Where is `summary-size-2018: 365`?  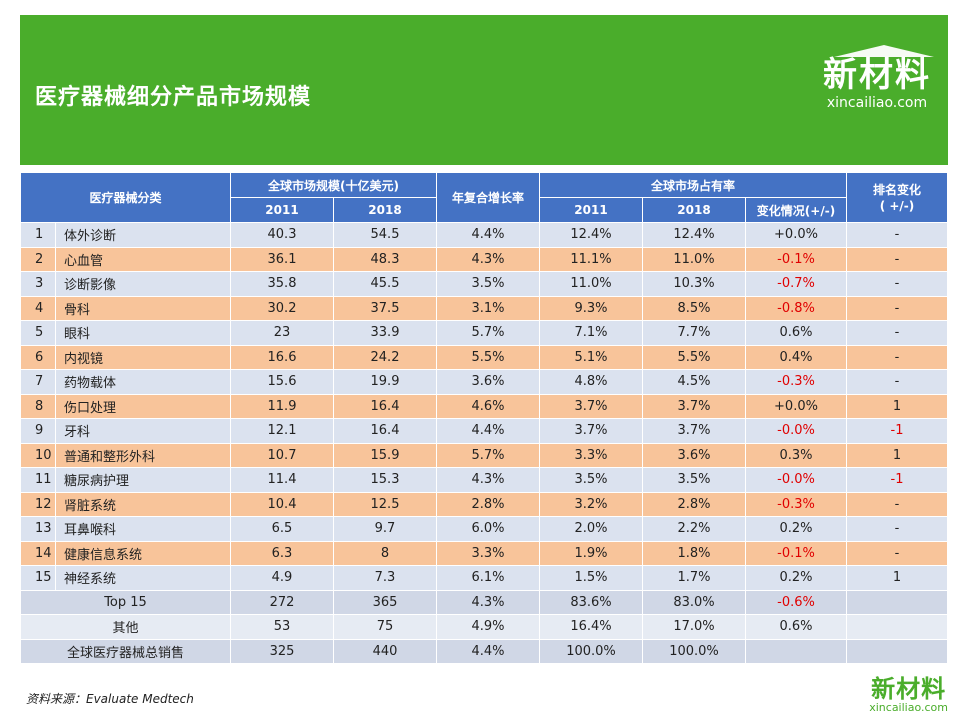 summary-size-2018: 365 is located at coordinates (385, 602).